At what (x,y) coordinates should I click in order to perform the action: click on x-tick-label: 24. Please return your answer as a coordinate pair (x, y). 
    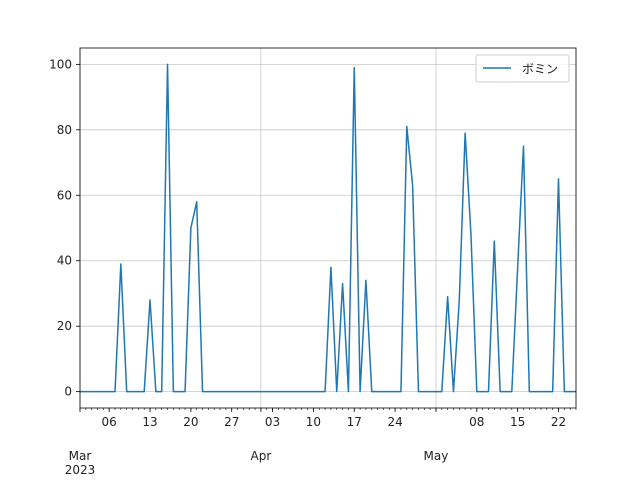
    Looking at the image, I should click on (394, 422).